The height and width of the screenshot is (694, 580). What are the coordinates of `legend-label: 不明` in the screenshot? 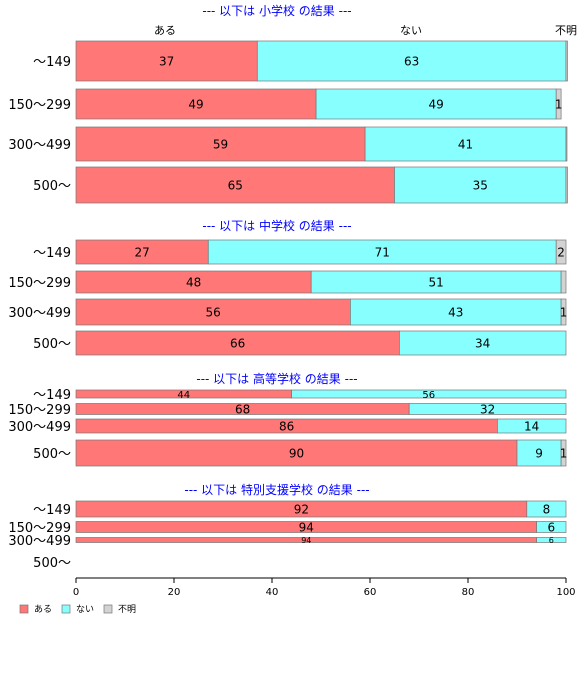 It's located at (127, 609).